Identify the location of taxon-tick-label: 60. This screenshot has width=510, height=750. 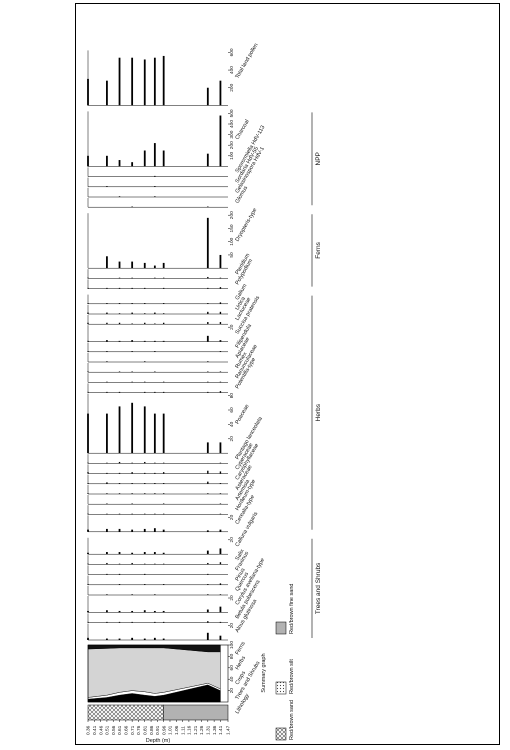
(232, 410).